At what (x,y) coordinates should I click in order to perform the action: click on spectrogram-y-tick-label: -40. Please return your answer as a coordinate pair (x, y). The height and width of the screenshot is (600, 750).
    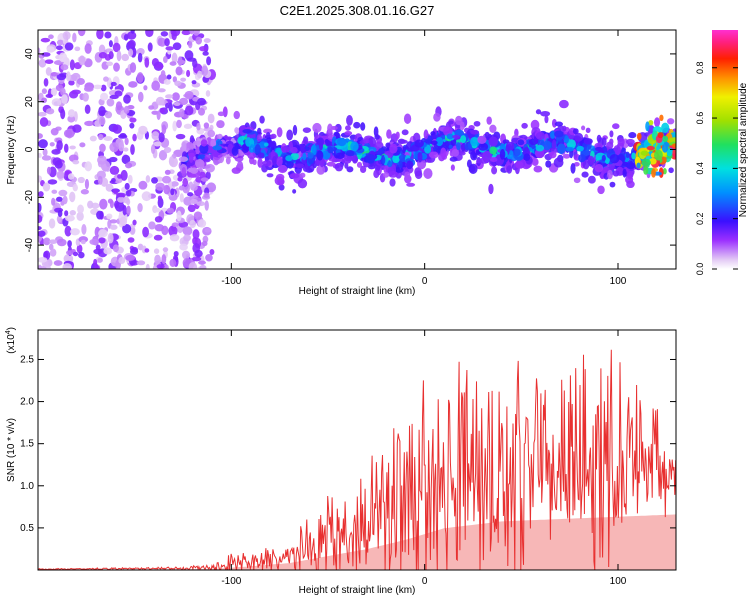
    Looking at the image, I should click on (29, 244).